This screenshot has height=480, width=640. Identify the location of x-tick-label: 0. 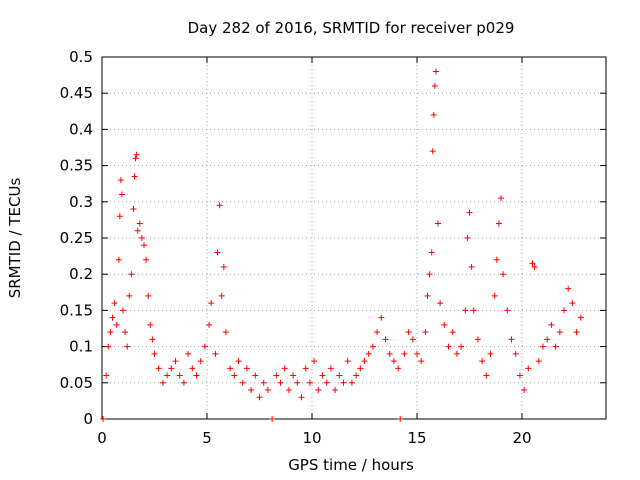
(102, 438).